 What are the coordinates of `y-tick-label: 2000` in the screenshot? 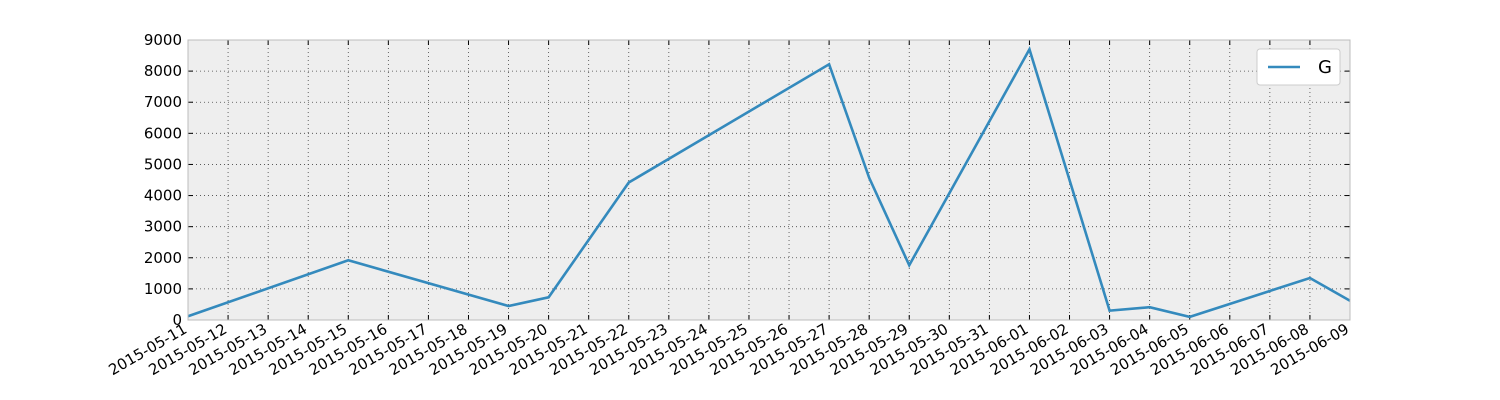 It's located at (163, 258).